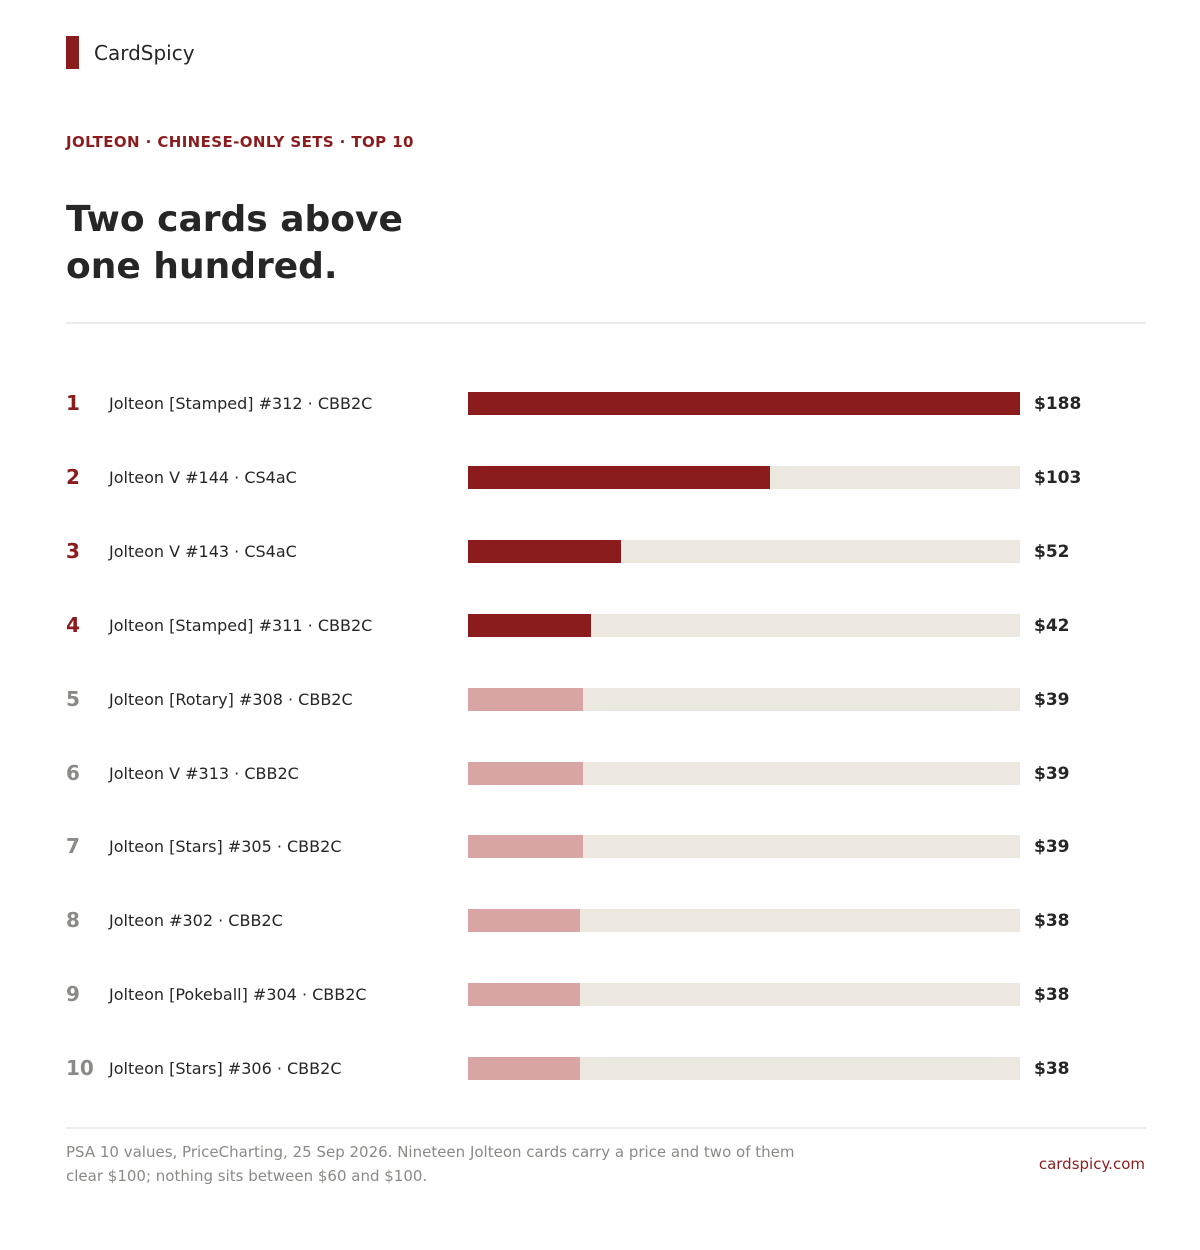  Describe the element at coordinates (73, 698) in the screenshot. I see `rank-number: 5` at that location.